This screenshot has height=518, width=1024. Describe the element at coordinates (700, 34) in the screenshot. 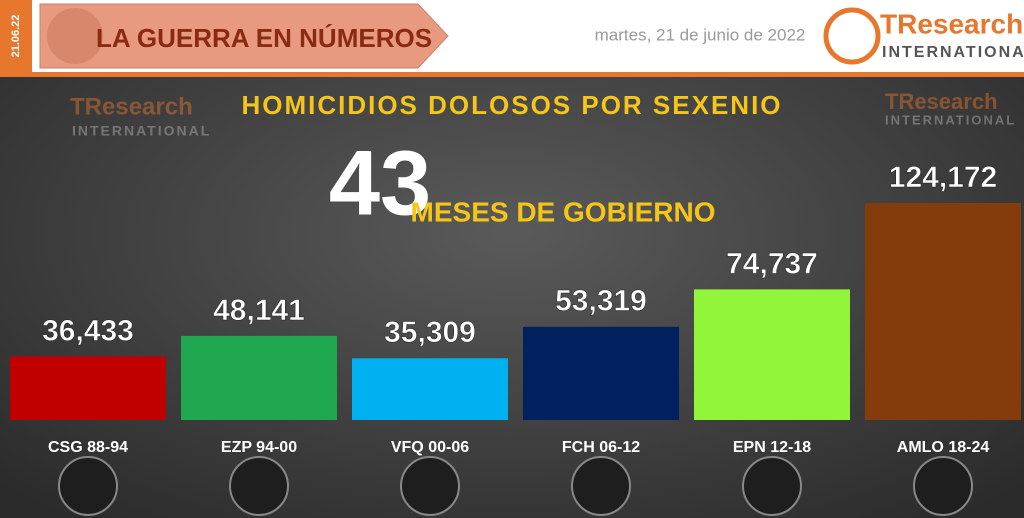

I see `date: martes, 21 de junio de 2022` at that location.